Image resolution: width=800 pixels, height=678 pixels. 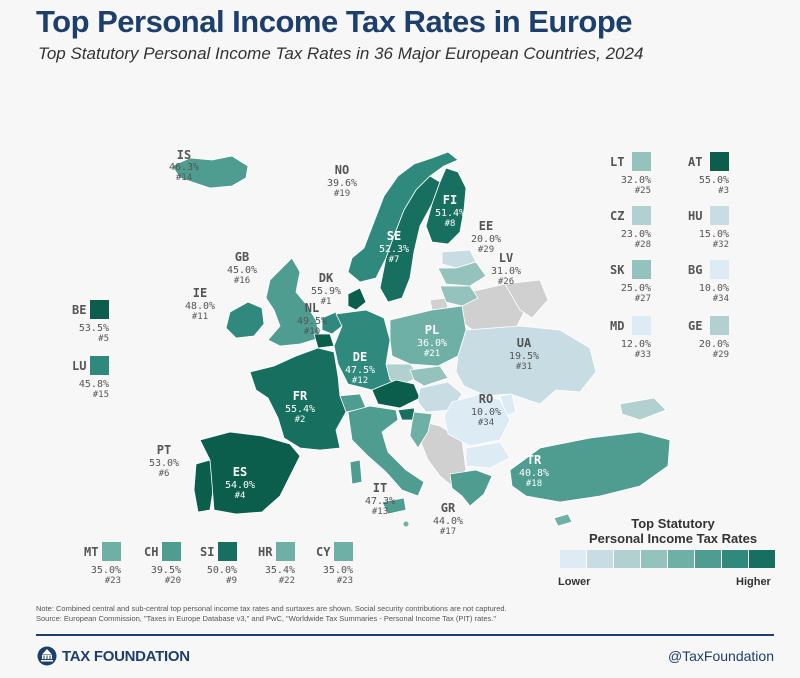 I want to click on label-lv-value: 31.0%, so click(x=506, y=271).